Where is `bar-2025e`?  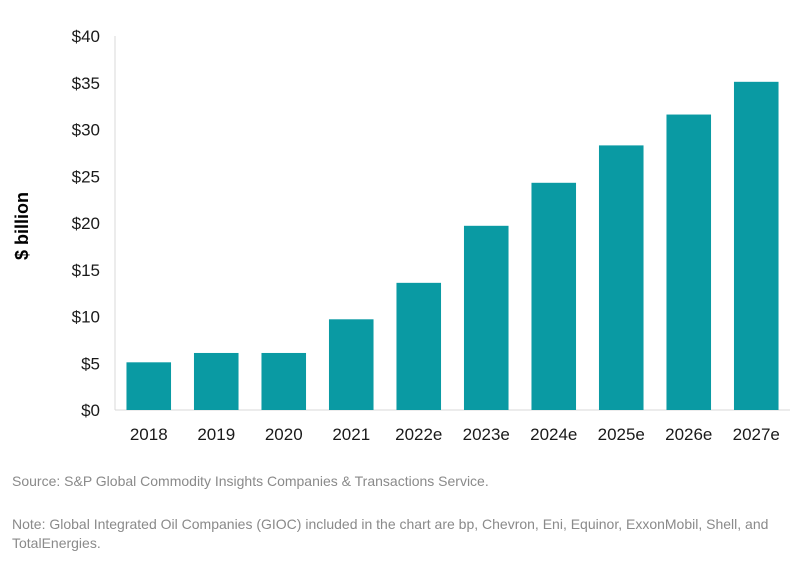 bar-2025e is located at coordinates (621, 277).